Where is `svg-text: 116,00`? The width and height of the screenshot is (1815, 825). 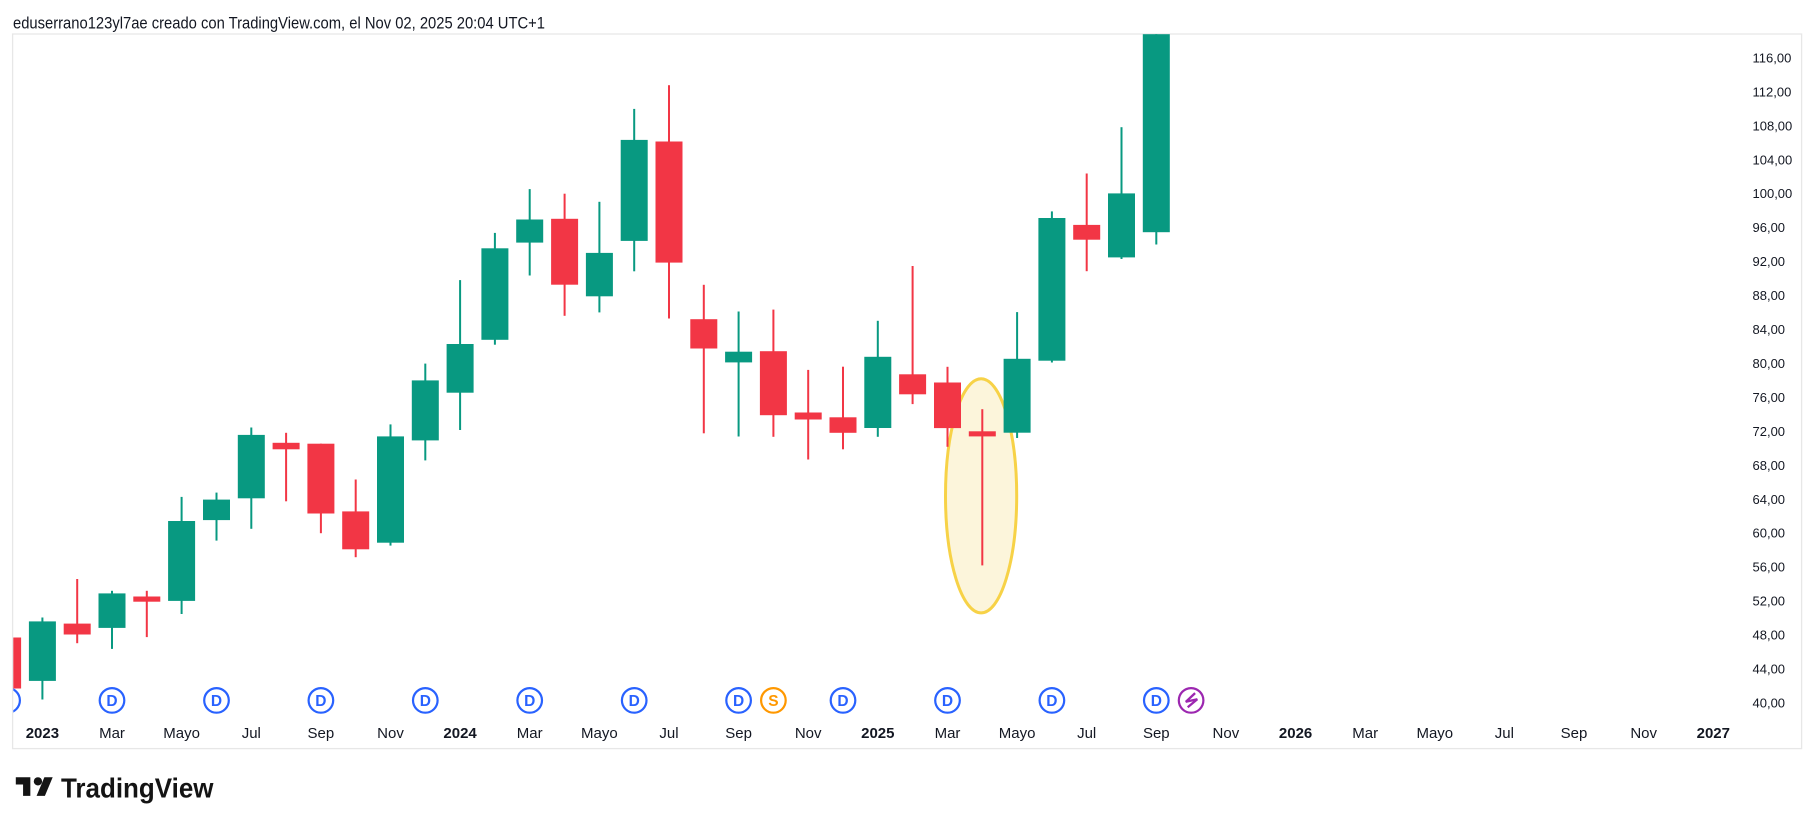
svg-text: 116,00 is located at coordinates (1772, 57).